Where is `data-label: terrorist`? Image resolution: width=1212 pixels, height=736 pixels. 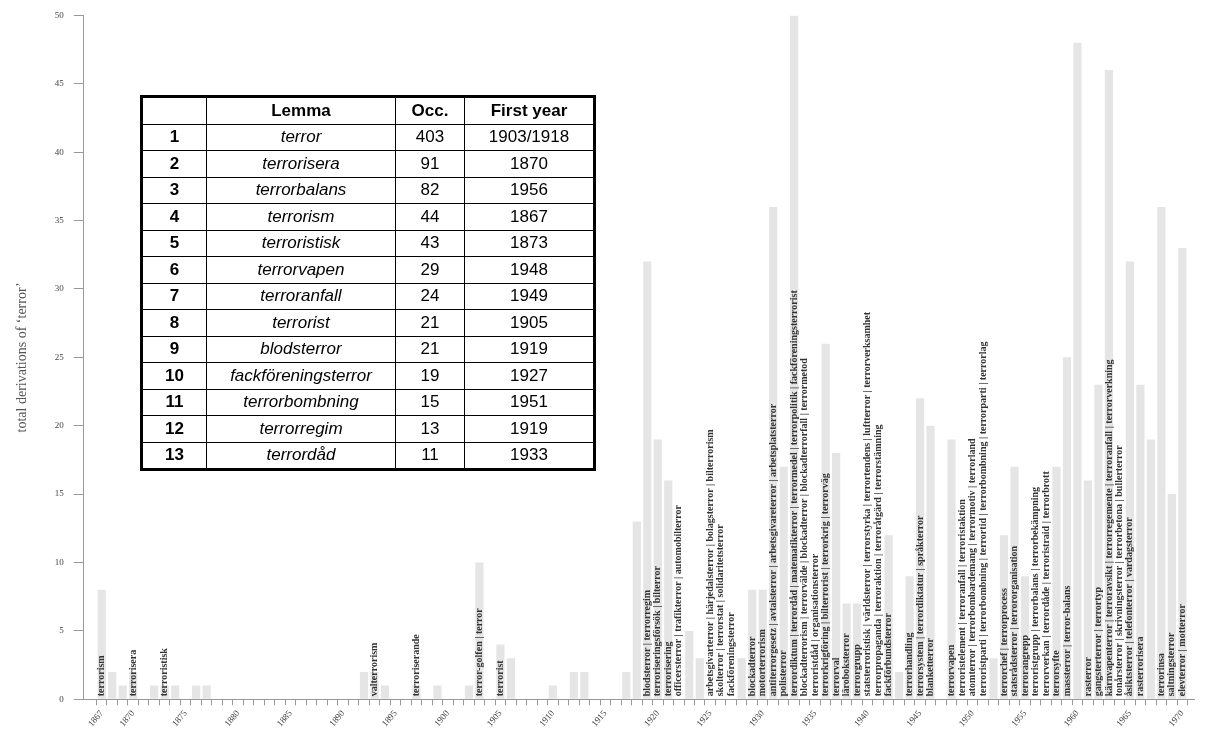 data-label: terrorist is located at coordinates (499, 678).